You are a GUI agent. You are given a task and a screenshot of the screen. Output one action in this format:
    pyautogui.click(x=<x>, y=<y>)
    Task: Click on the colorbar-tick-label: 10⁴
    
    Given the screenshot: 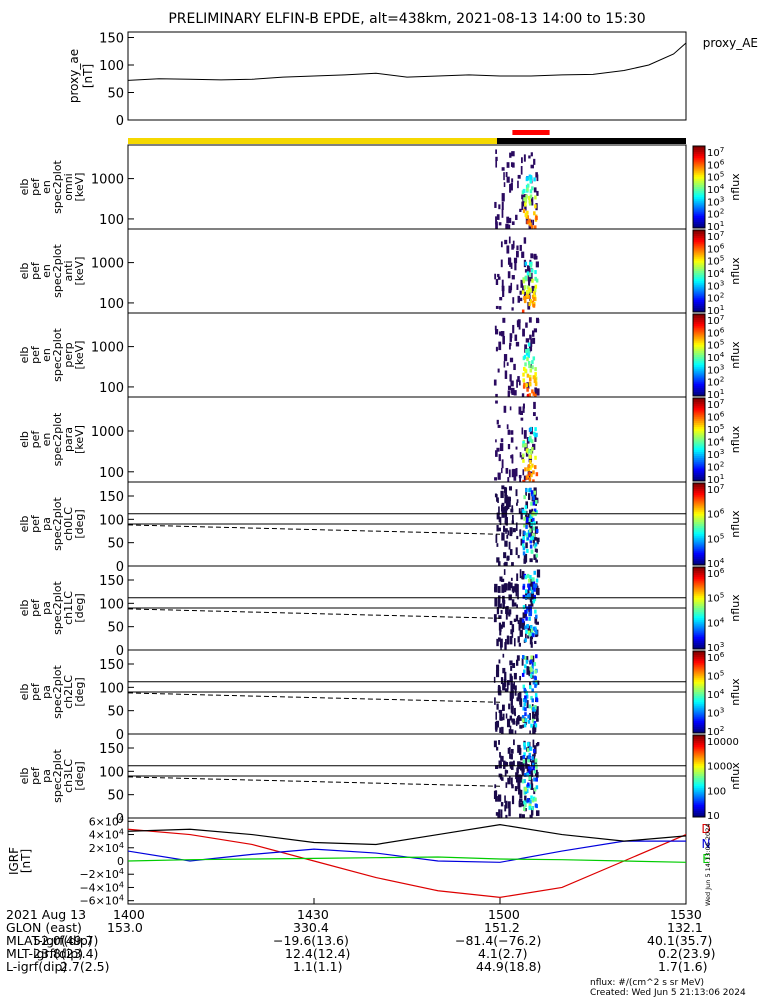 What is the action you would take?
    pyautogui.click(x=716, y=442)
    